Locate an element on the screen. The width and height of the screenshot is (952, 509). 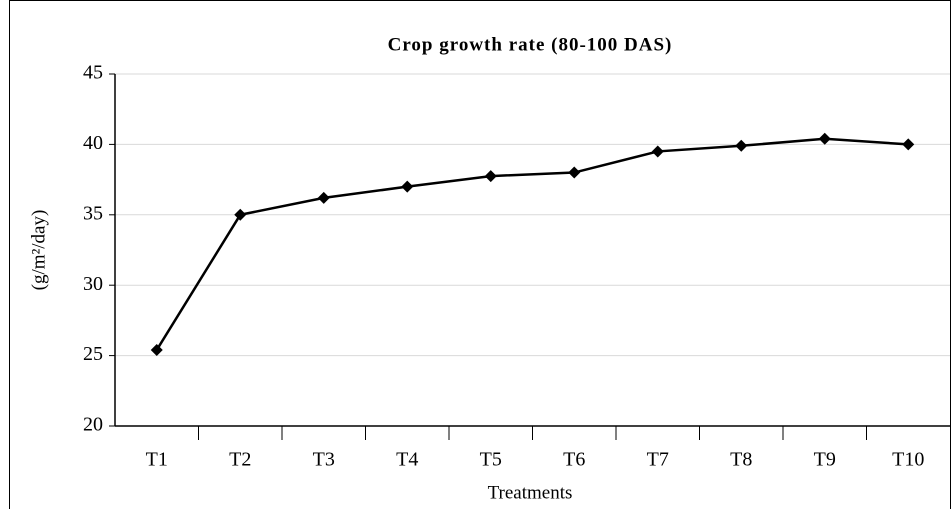
x-tick-label: T5 is located at coordinates (491, 460).